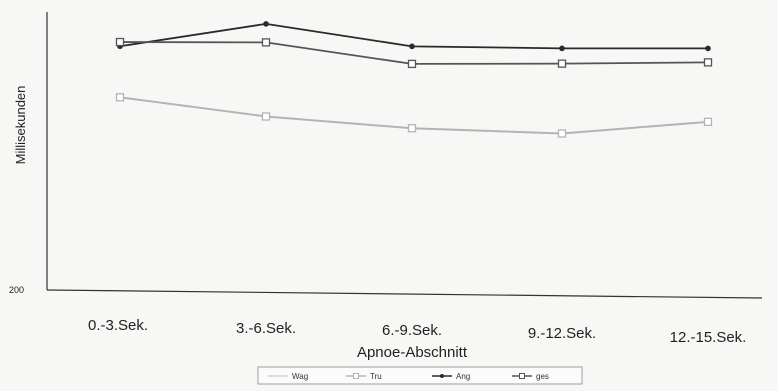 Image resolution: width=778 pixels, height=391 pixels. What do you see at coordinates (118, 325) in the screenshot?
I see `x-tick-label: 0.-3.Sek.` at bounding box center [118, 325].